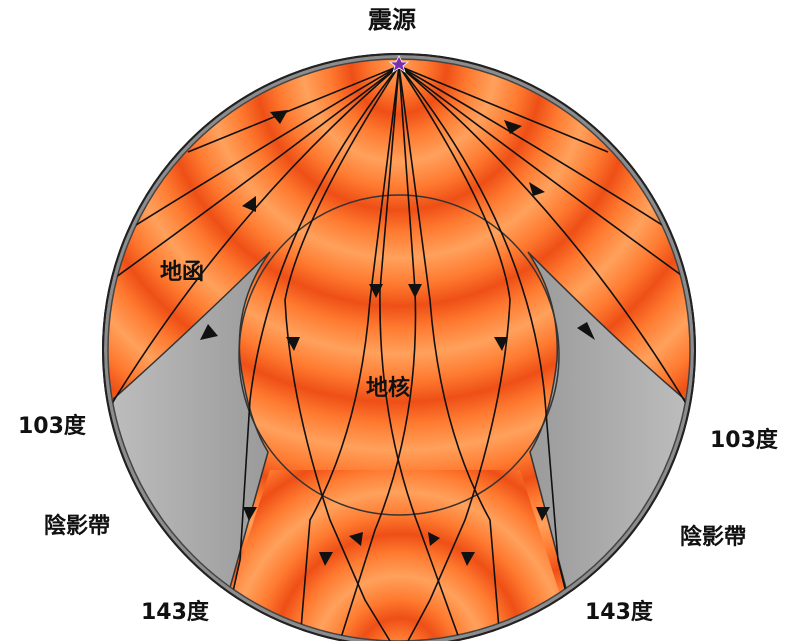 The width and height of the screenshot is (787, 641). I want to click on shadow-zone-right-label: 陰影帶, so click(713, 537).